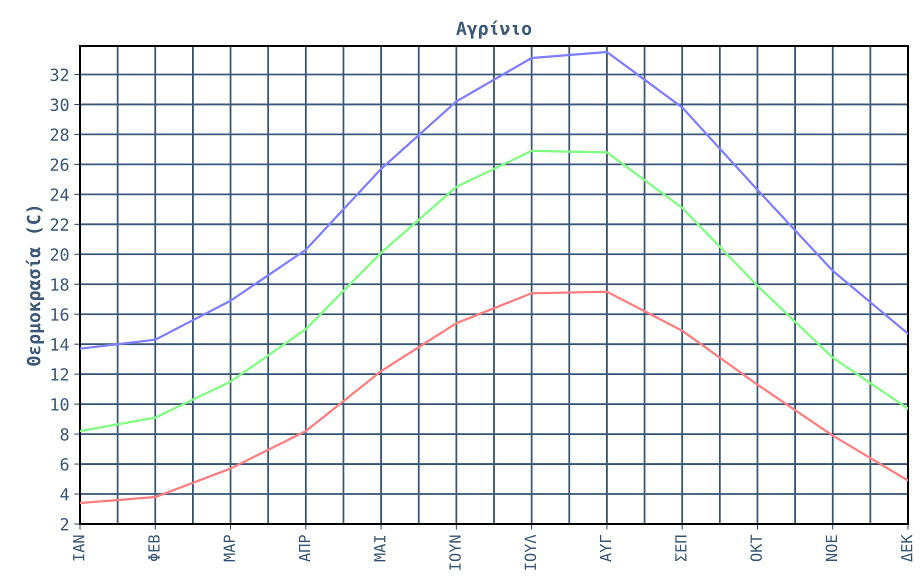 The height and width of the screenshot is (576, 922). What do you see at coordinates (64, 464) in the screenshot?
I see `y-tick-label: 6` at bounding box center [64, 464].